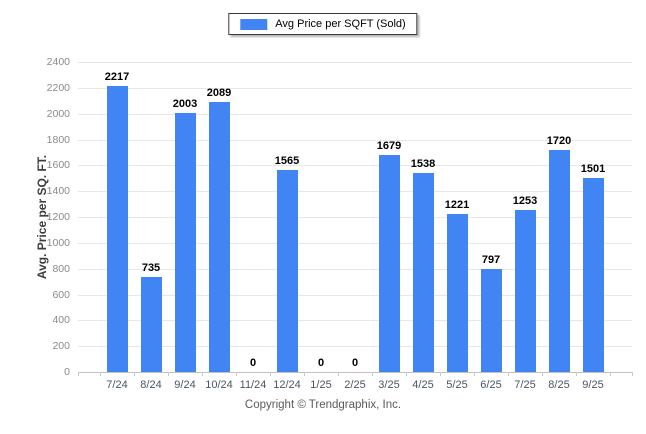  What do you see at coordinates (254, 24) in the screenshot?
I see `legend-swatch-icon` at bounding box center [254, 24].